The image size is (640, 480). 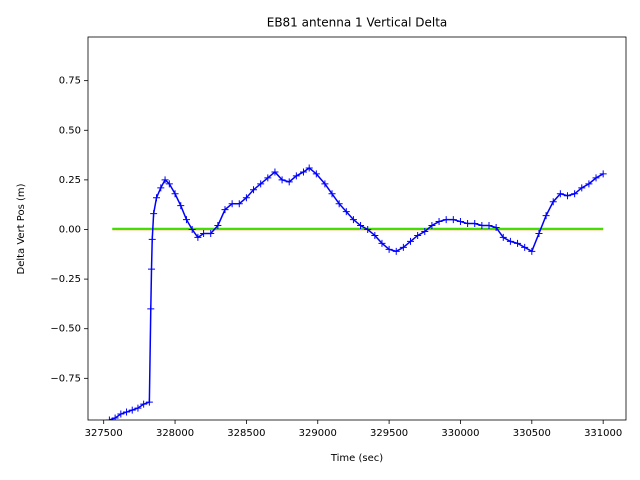 What do you see at coordinates (356, 458) in the screenshot?
I see `x-axis-label: Time (sec)` at bounding box center [356, 458].